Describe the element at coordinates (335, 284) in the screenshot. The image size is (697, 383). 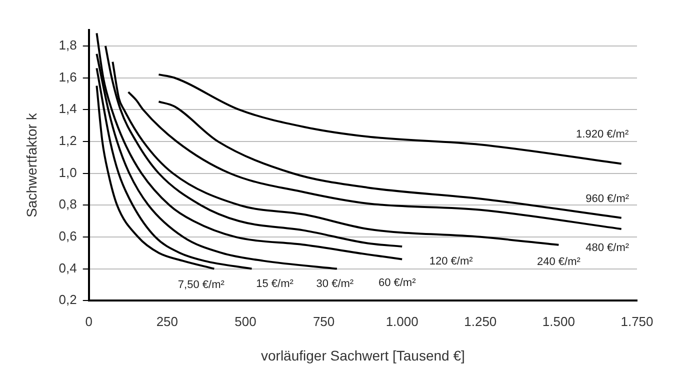
I see `annotation: 30 €/m²` at that location.